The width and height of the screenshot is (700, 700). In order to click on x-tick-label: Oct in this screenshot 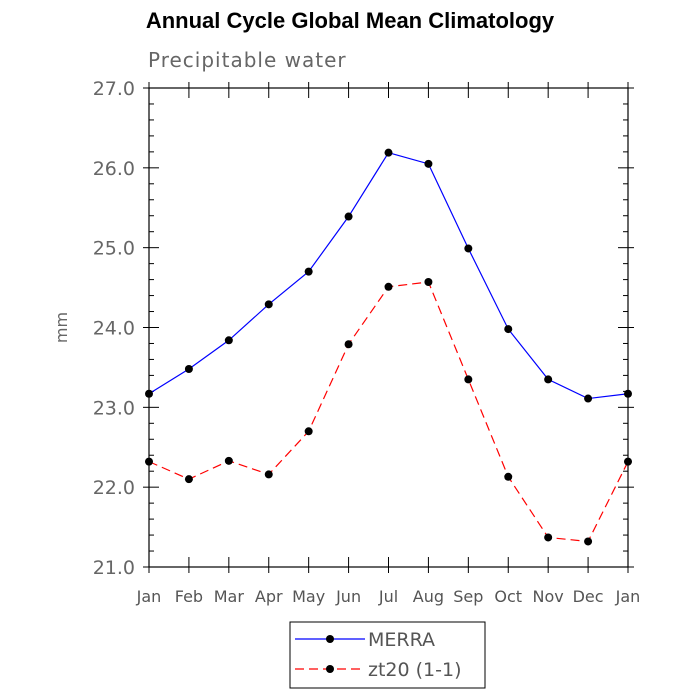, I will do `click(508, 596)`.